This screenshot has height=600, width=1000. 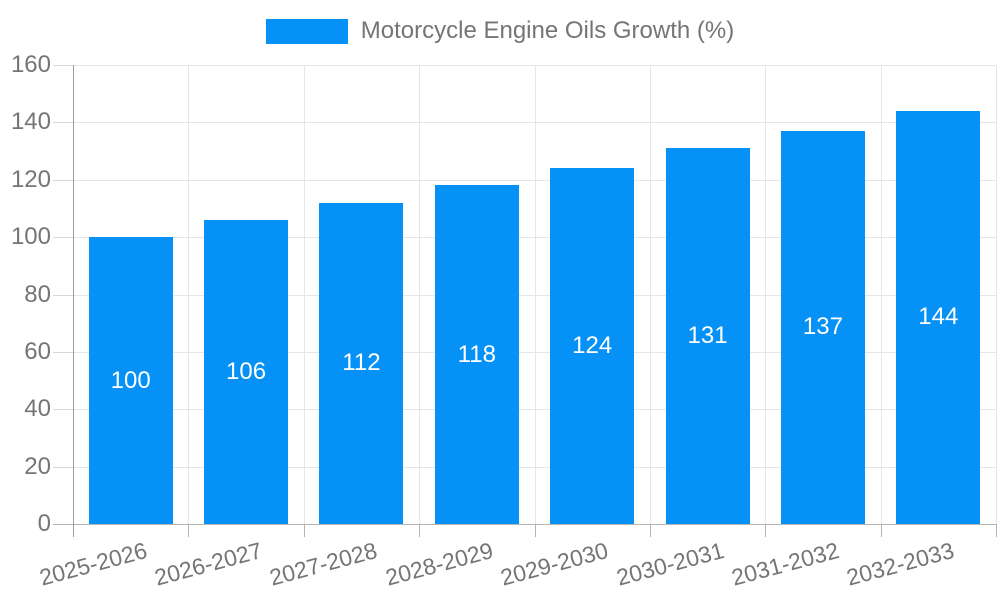 I want to click on bar-value-label: 100, so click(x=130, y=380).